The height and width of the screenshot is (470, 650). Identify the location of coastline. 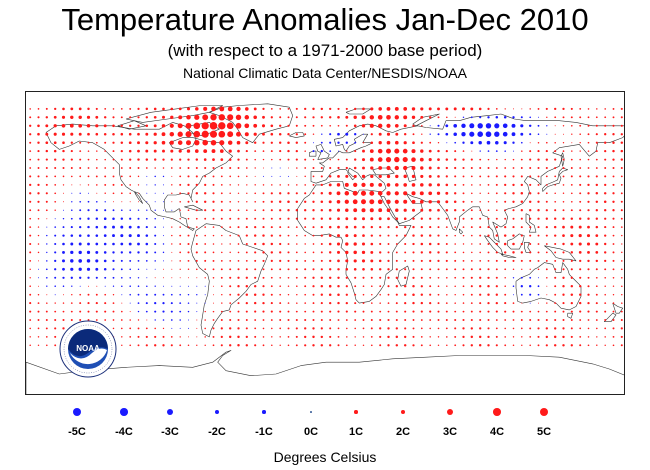
(560, 253).